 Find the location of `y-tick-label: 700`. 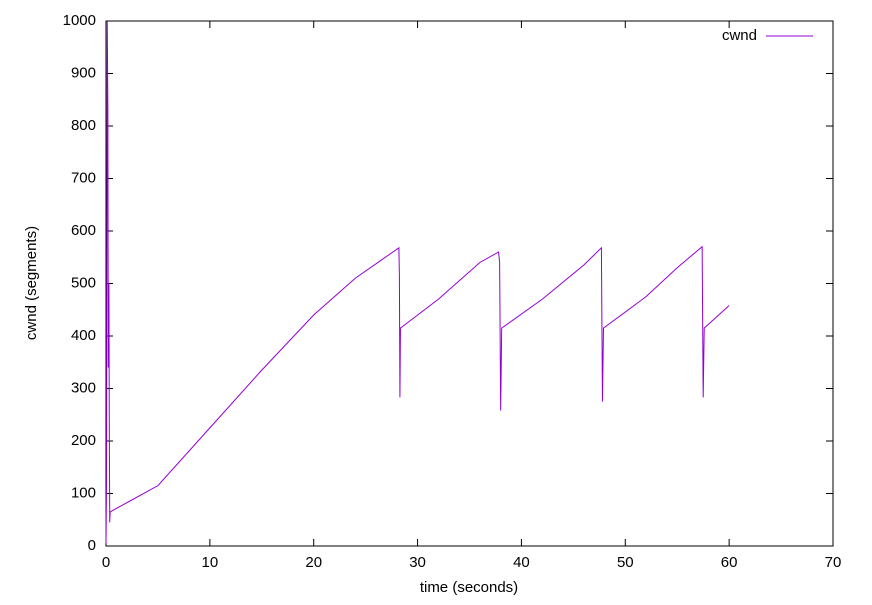

y-tick-label: 700 is located at coordinates (83, 177).